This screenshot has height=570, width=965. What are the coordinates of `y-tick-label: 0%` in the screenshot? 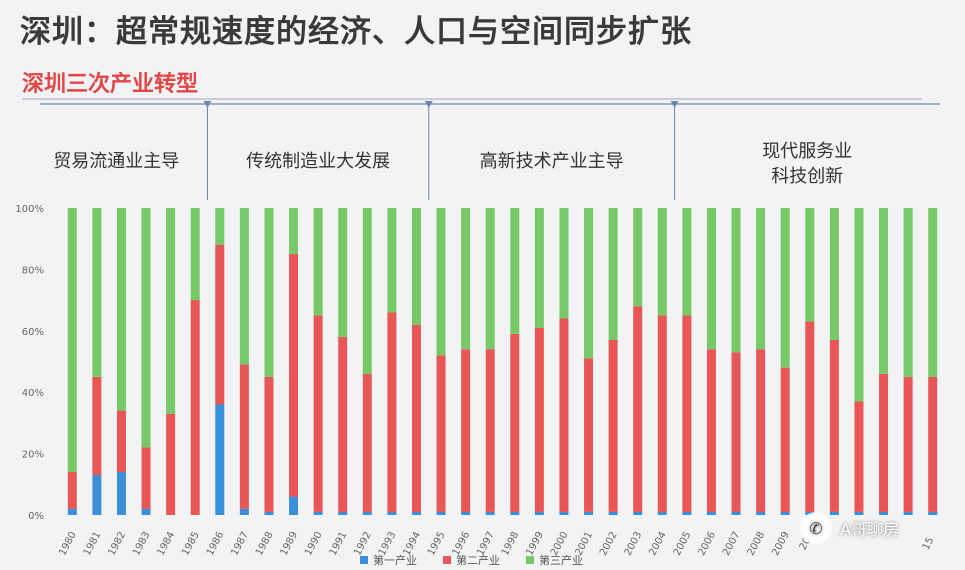 It's located at (36, 516).